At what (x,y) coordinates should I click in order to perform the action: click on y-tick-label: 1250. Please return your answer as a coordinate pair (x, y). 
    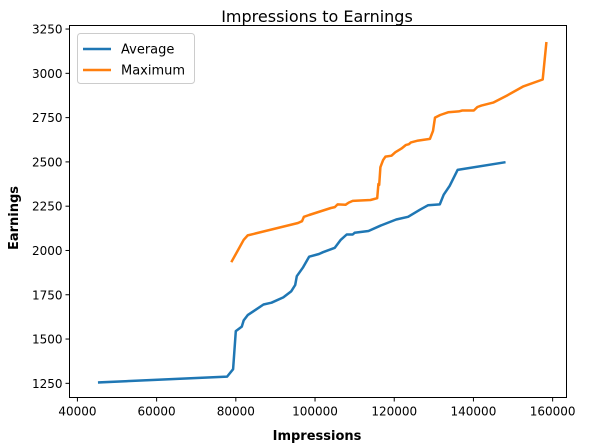
    Looking at the image, I should click on (47, 384).